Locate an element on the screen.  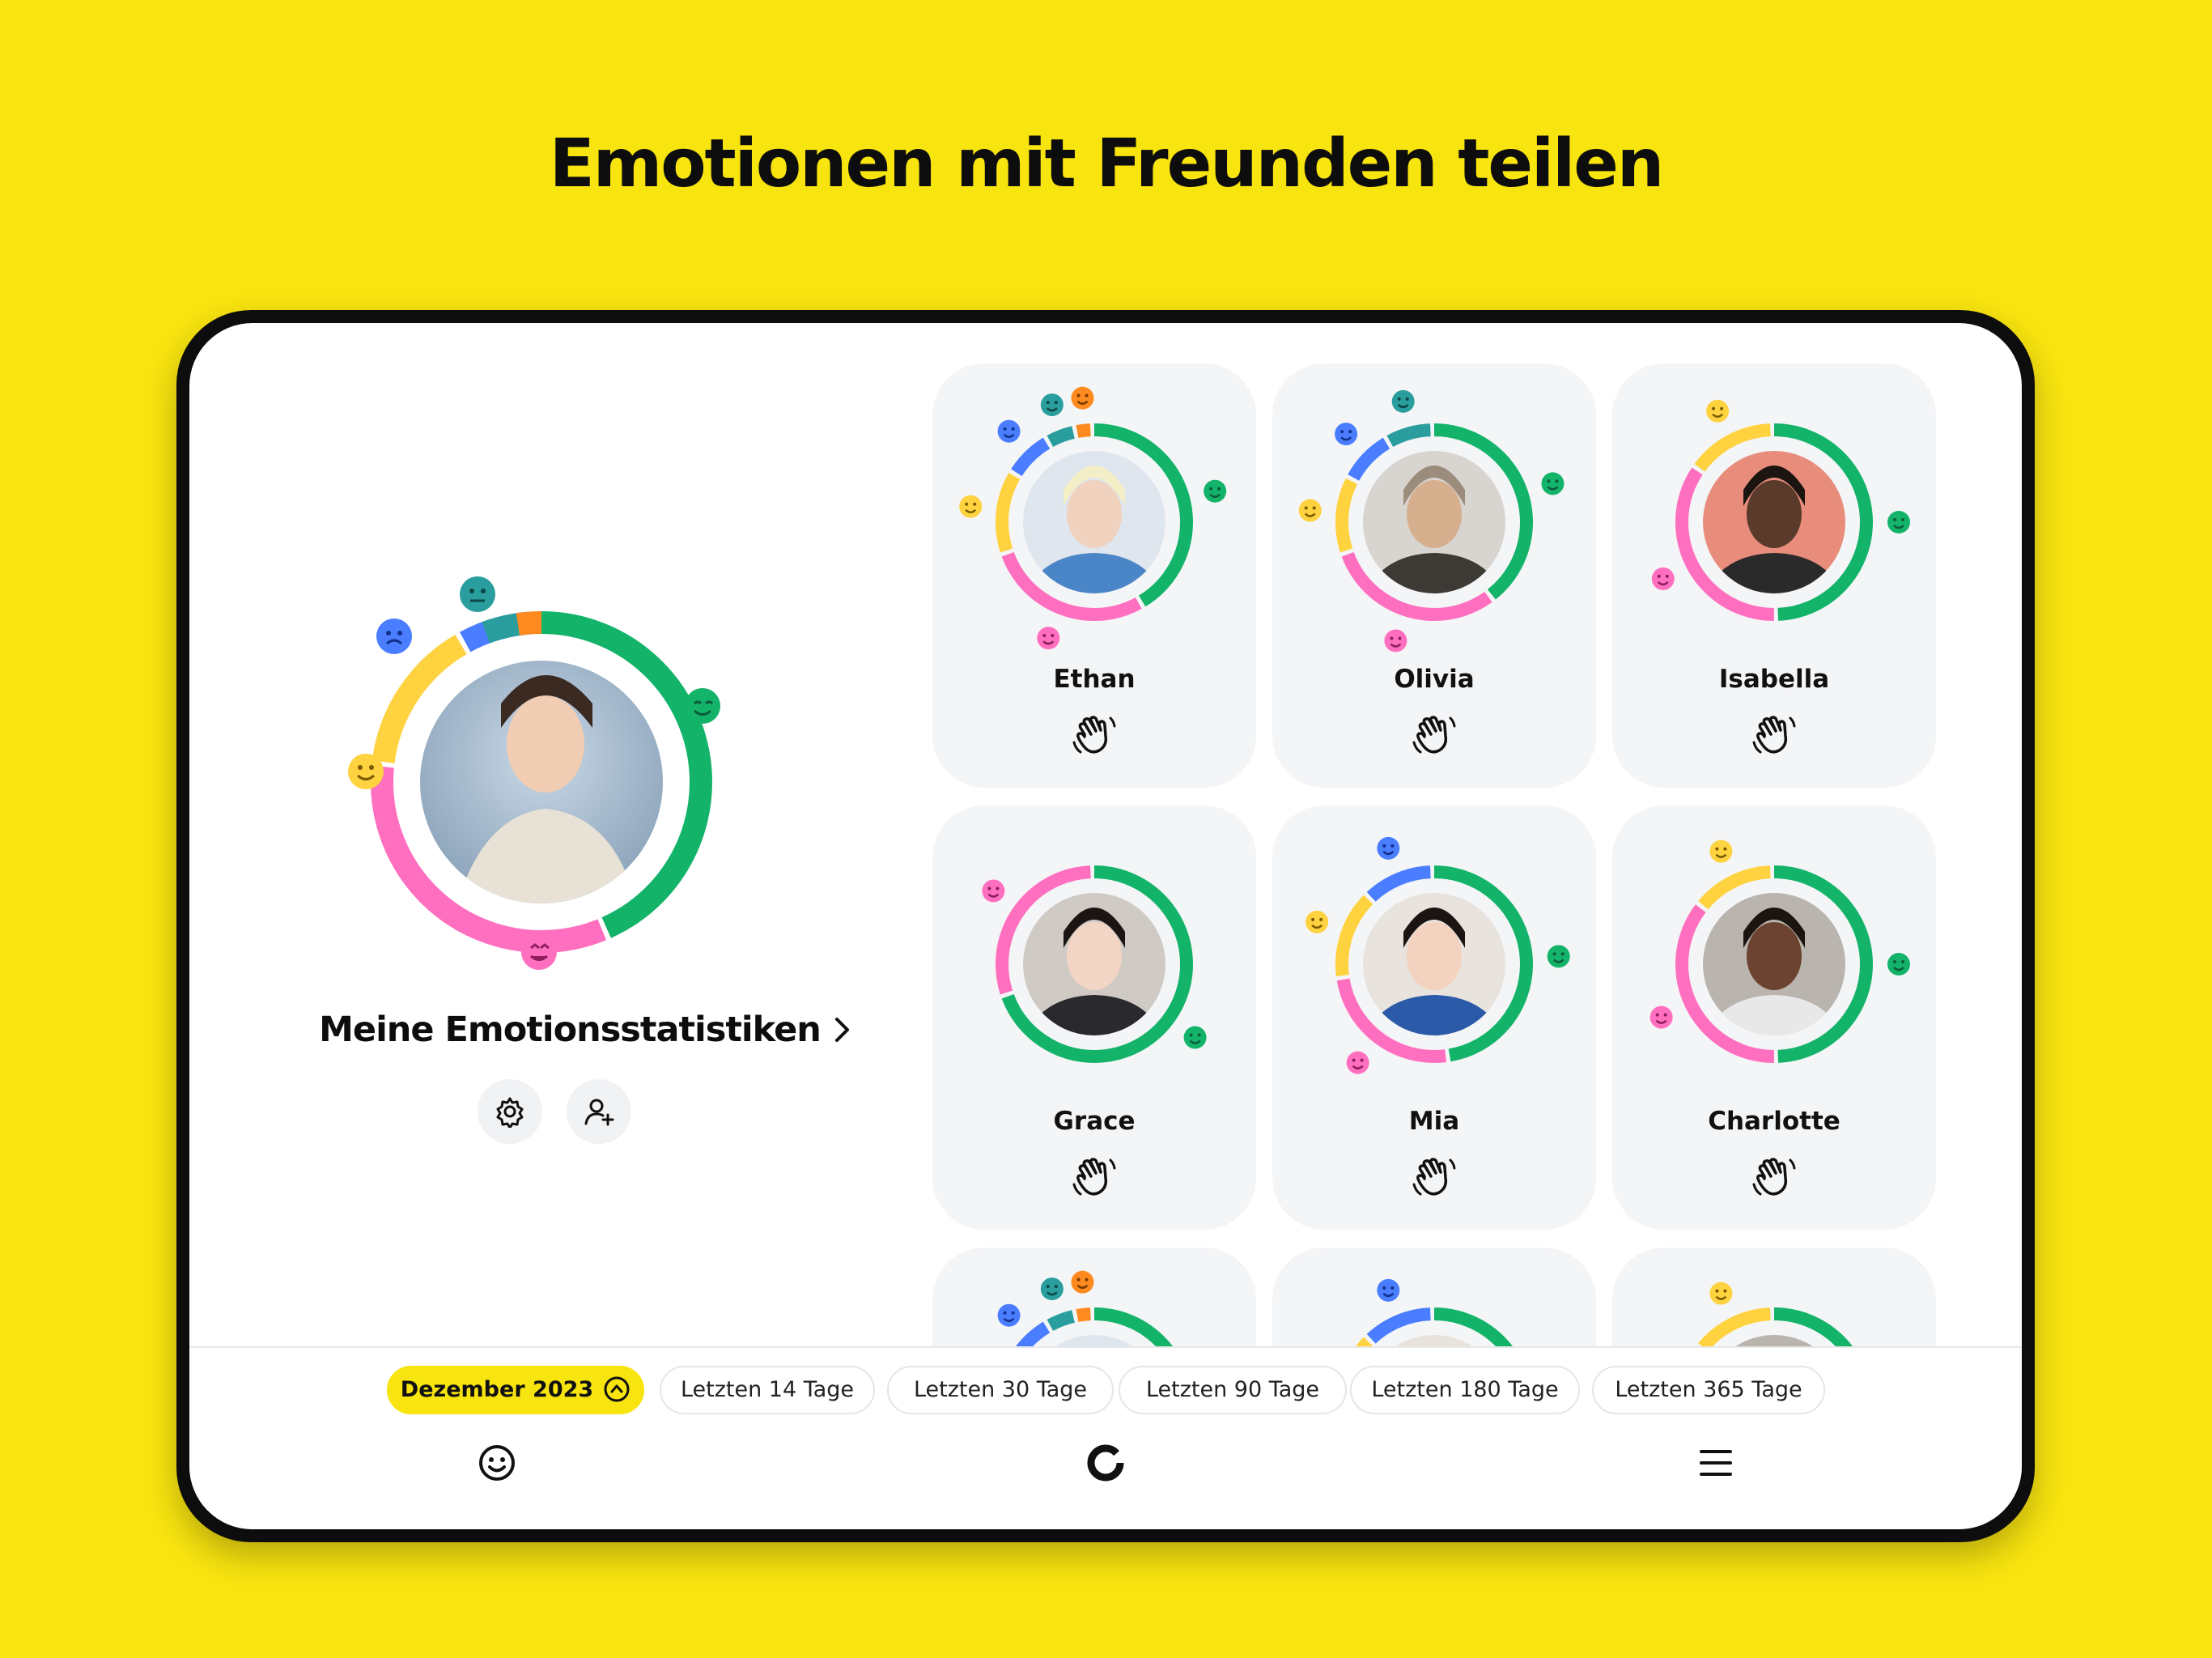
period-label: Letzten 30 Tage is located at coordinates (1000, 1389).